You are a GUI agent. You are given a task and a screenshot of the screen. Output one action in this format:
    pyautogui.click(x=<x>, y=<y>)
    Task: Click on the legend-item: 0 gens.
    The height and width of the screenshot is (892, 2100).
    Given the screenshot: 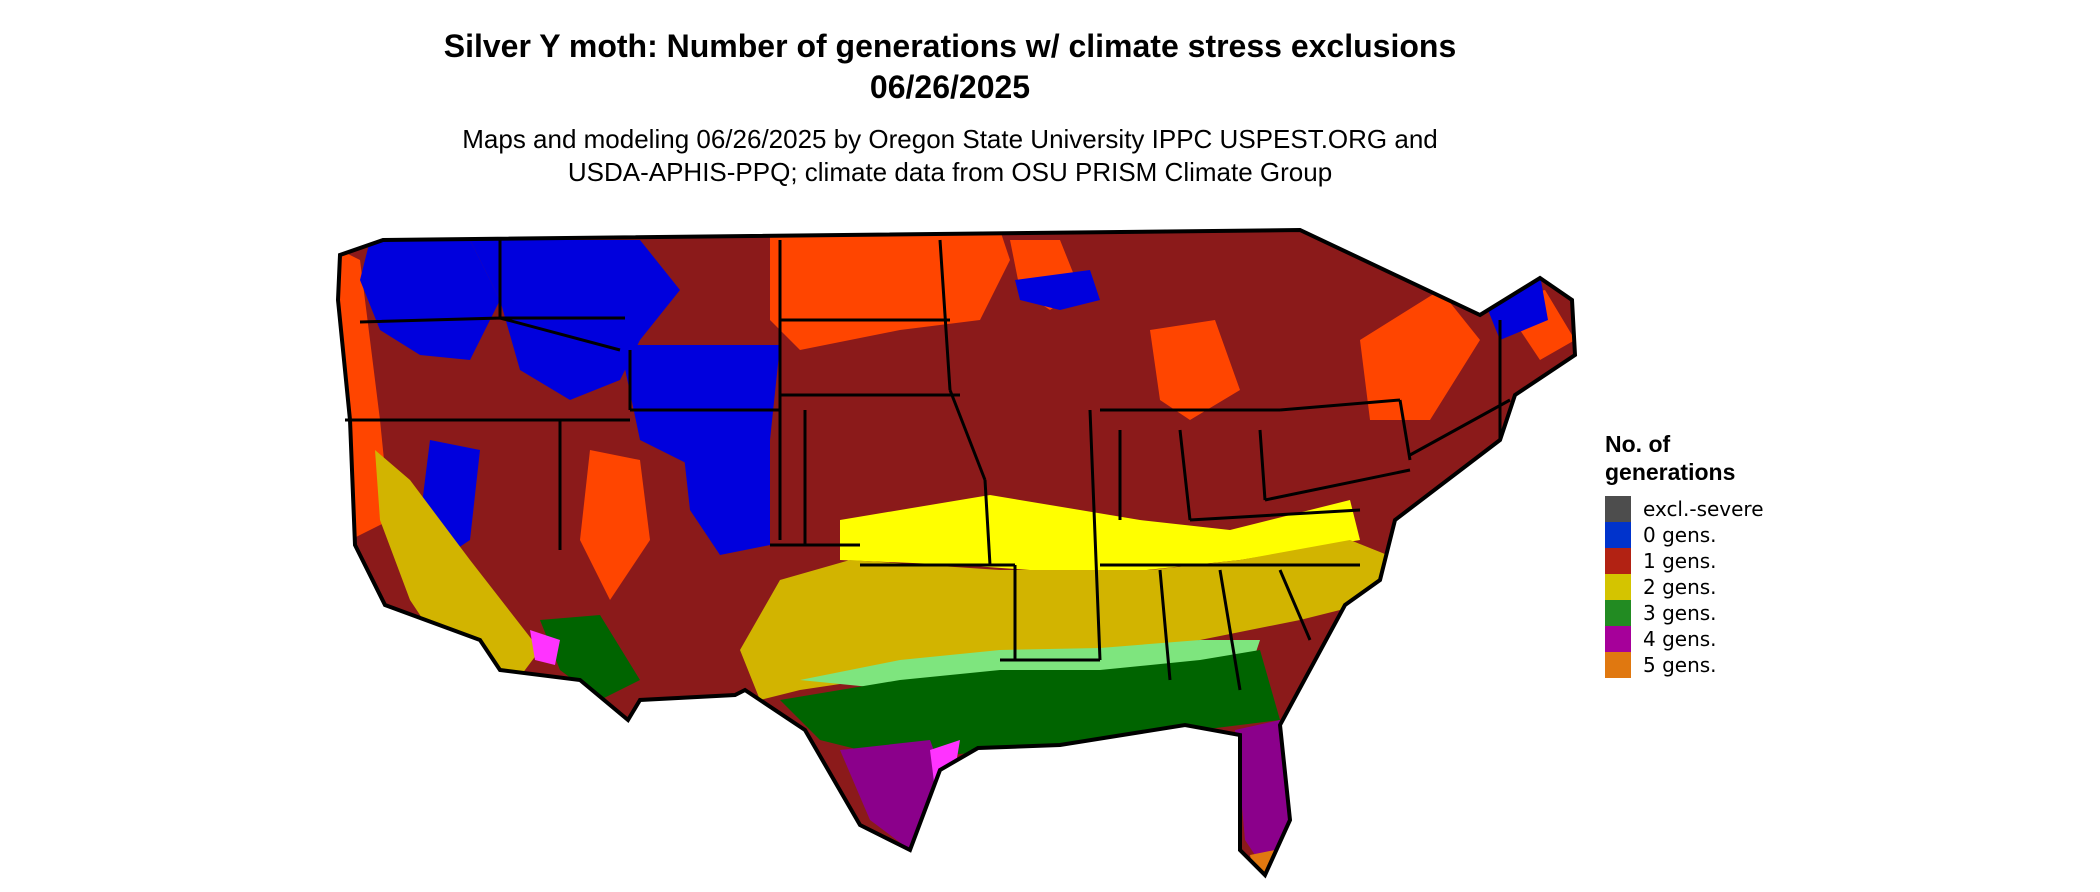 What is the action you would take?
    pyautogui.click(x=1684, y=535)
    